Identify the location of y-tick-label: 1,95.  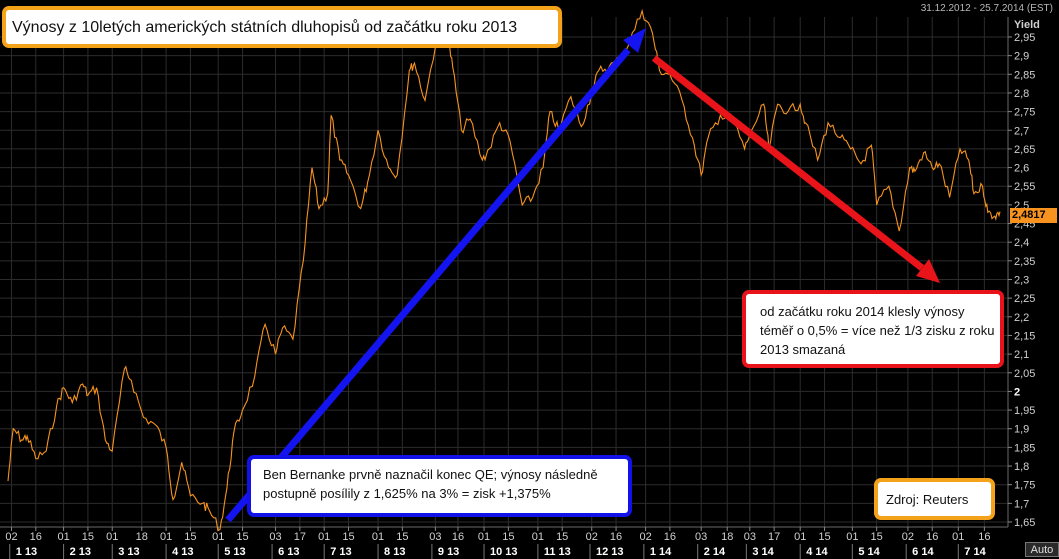
(1024, 411).